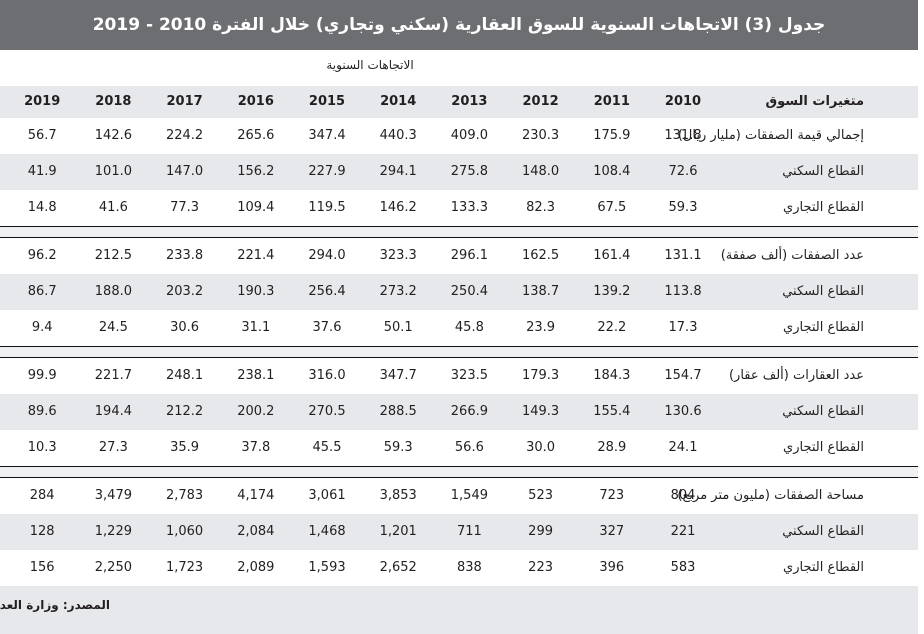 This screenshot has width=924, height=634. I want to click on cell: 99.9, so click(42, 375).